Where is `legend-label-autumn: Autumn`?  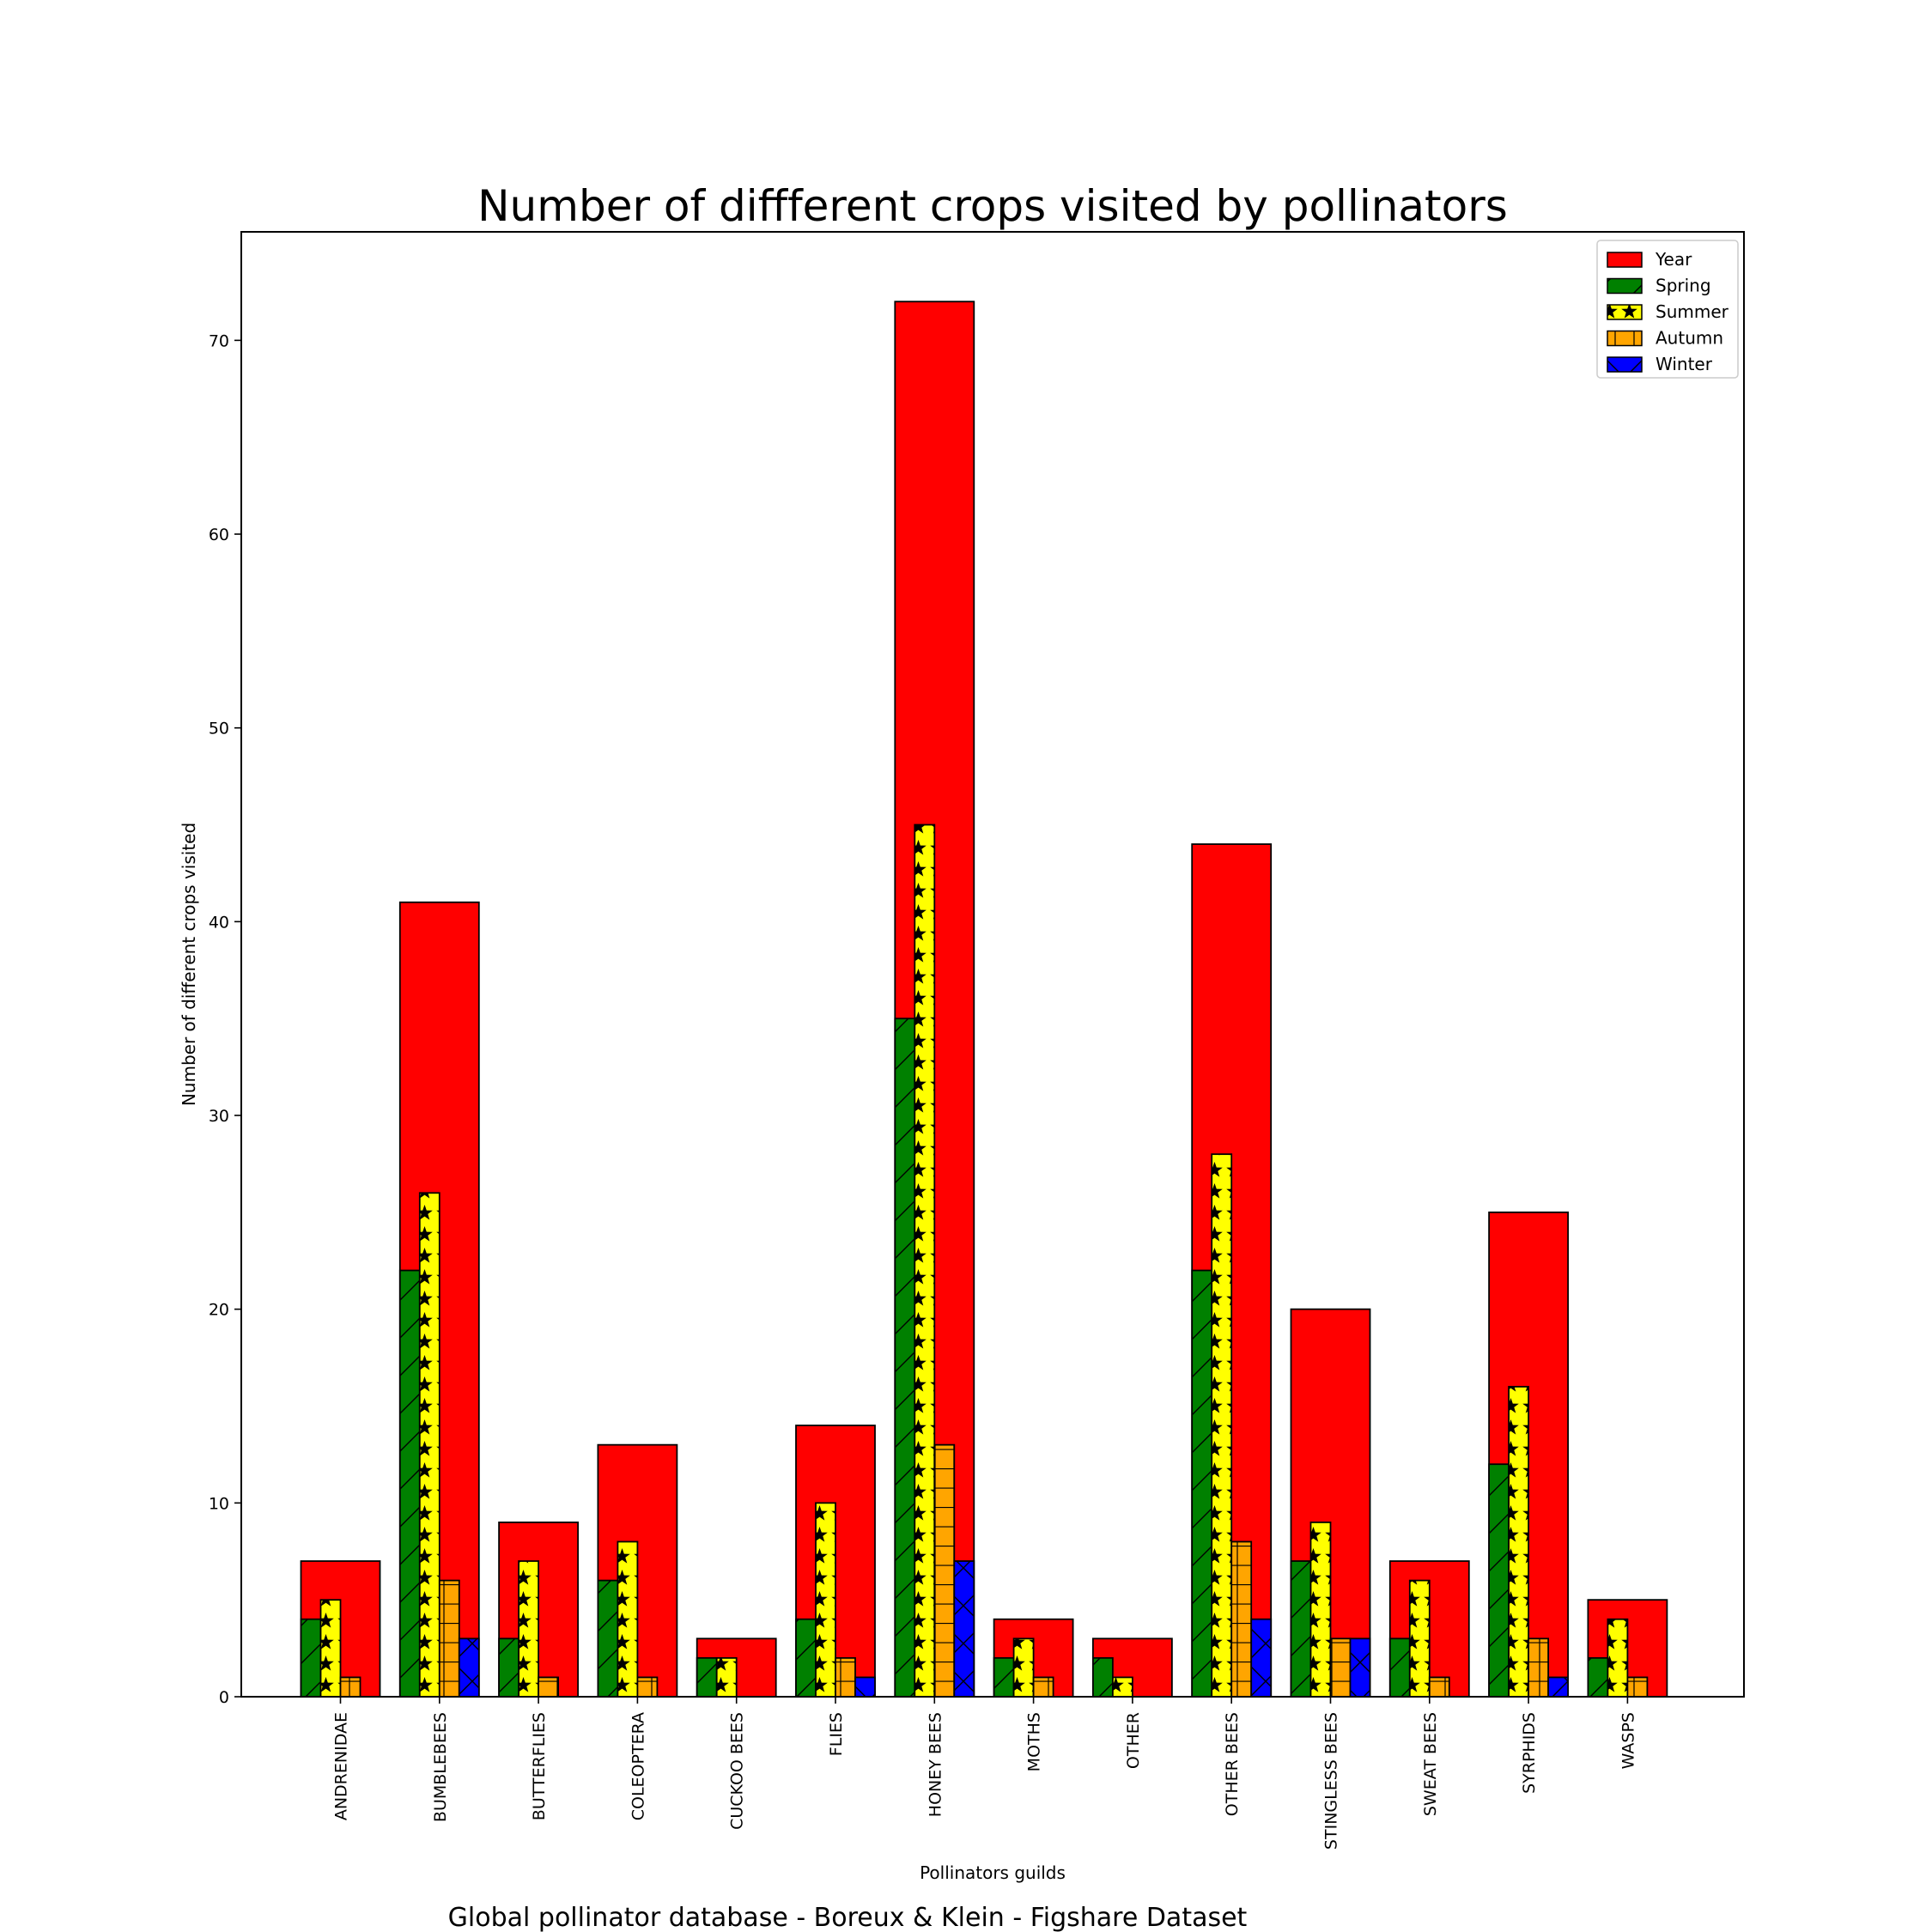 legend-label-autumn: Autumn is located at coordinates (1689, 338).